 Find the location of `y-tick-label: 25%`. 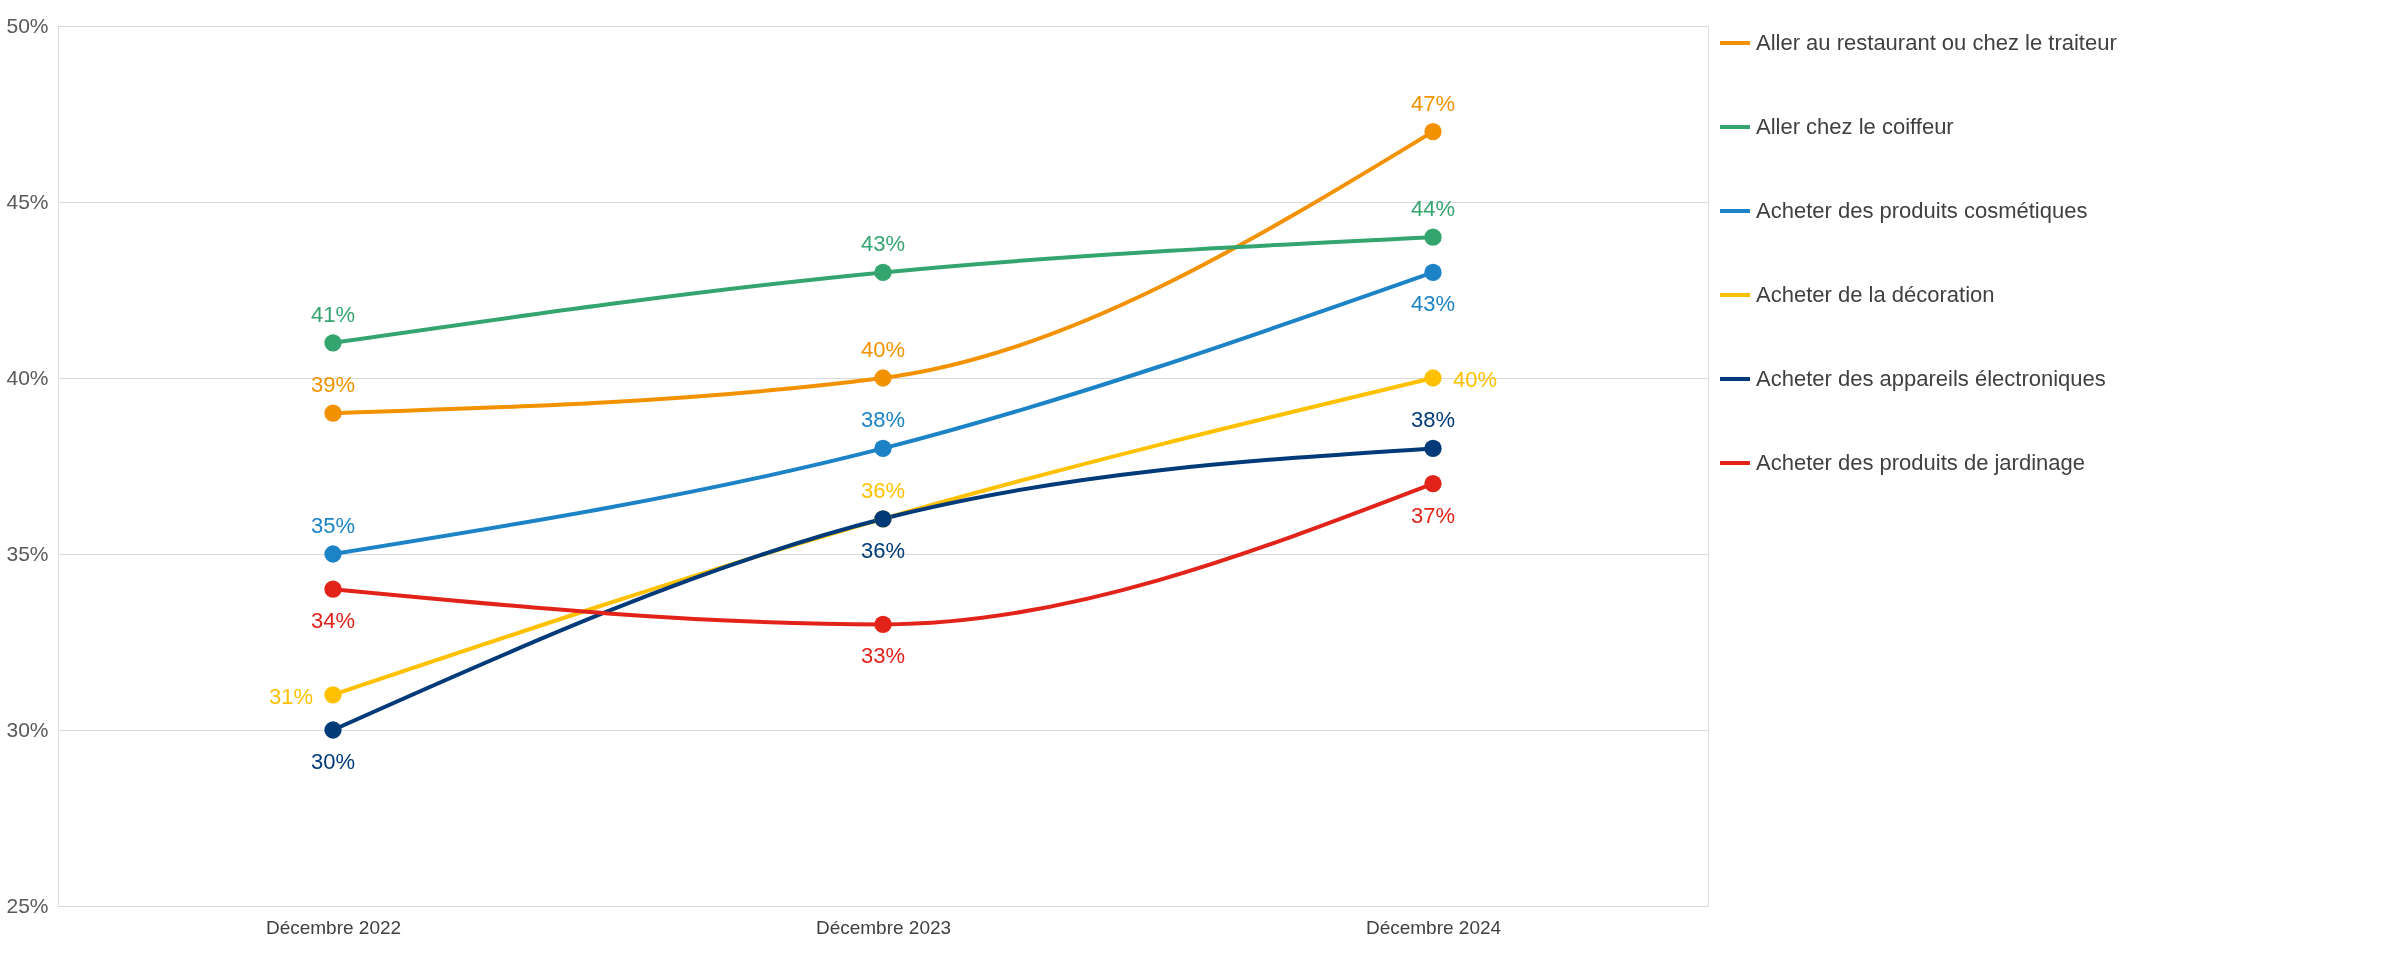

y-tick-label: 25% is located at coordinates (27, 905).